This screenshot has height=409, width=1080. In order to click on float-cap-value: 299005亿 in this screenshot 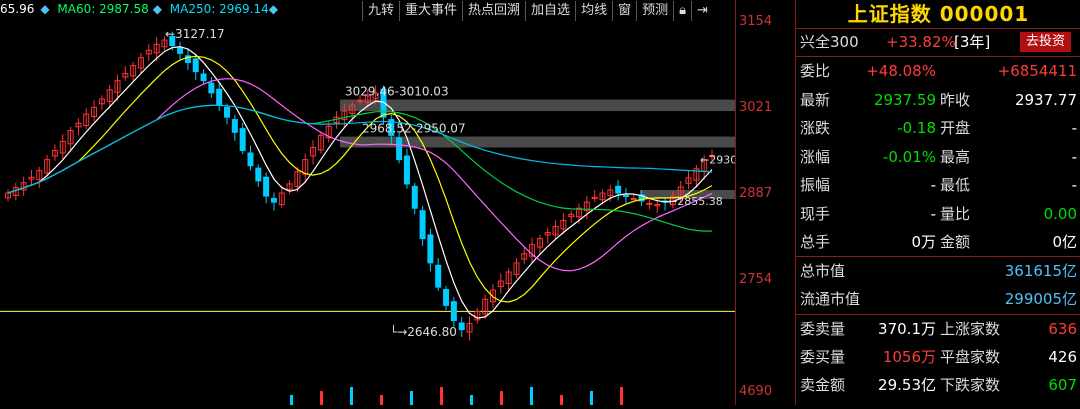, I will do `click(1040, 299)`.